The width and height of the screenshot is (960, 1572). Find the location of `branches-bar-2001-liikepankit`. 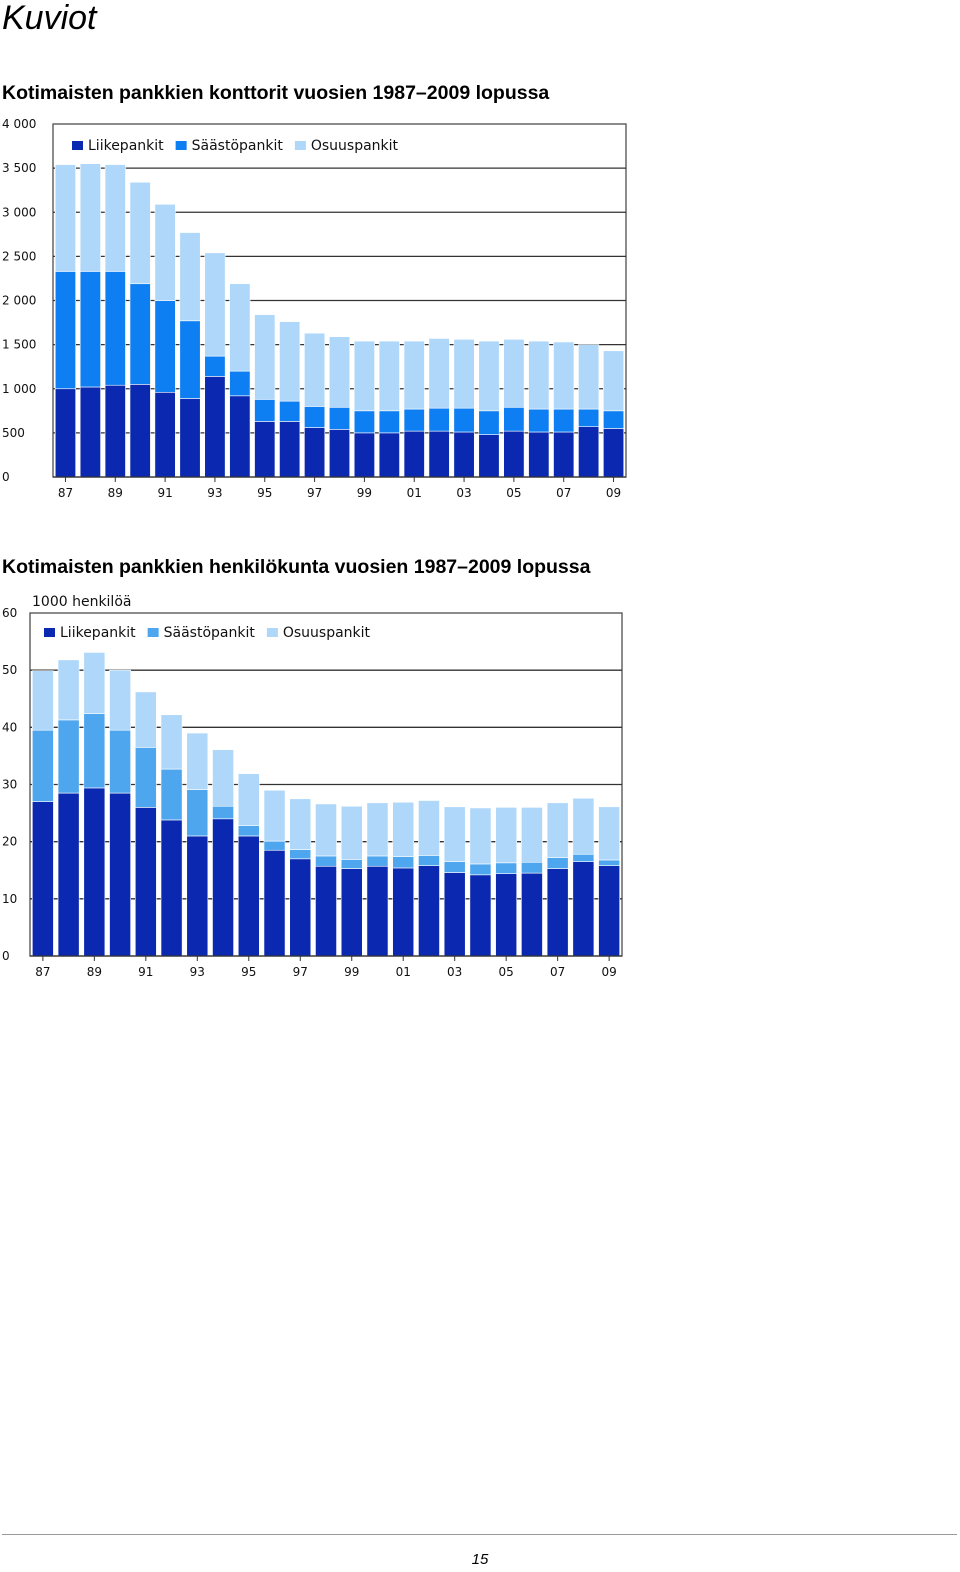

branches-bar-2001-liikepankit is located at coordinates (414, 454).